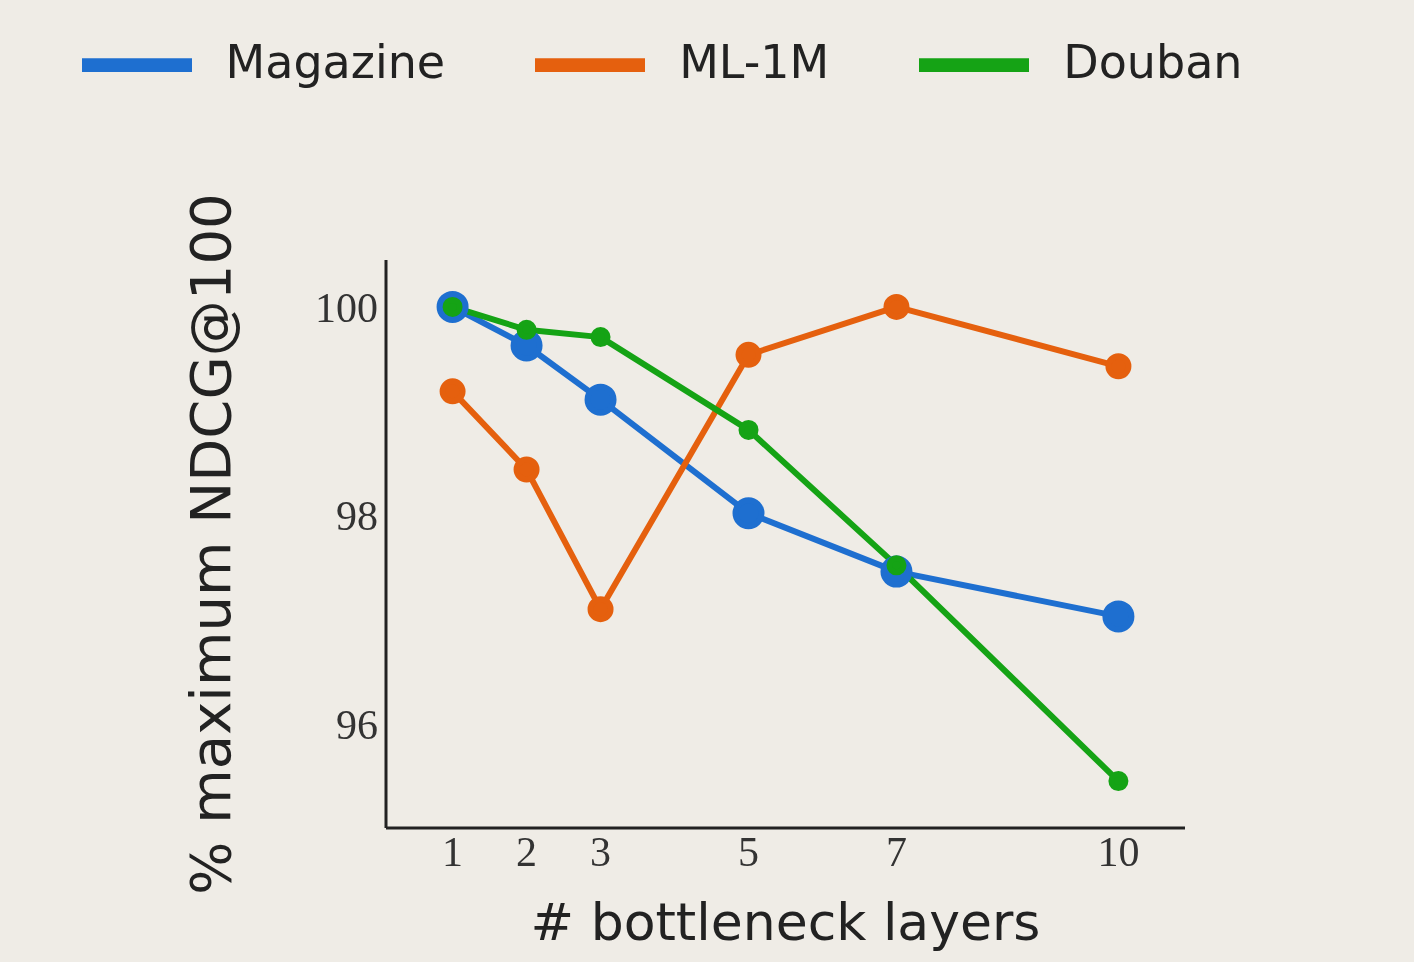 Image resolution: width=1414 pixels, height=962 pixels. Describe the element at coordinates (357, 516) in the screenshot. I see `y-tick-label: 98` at that location.